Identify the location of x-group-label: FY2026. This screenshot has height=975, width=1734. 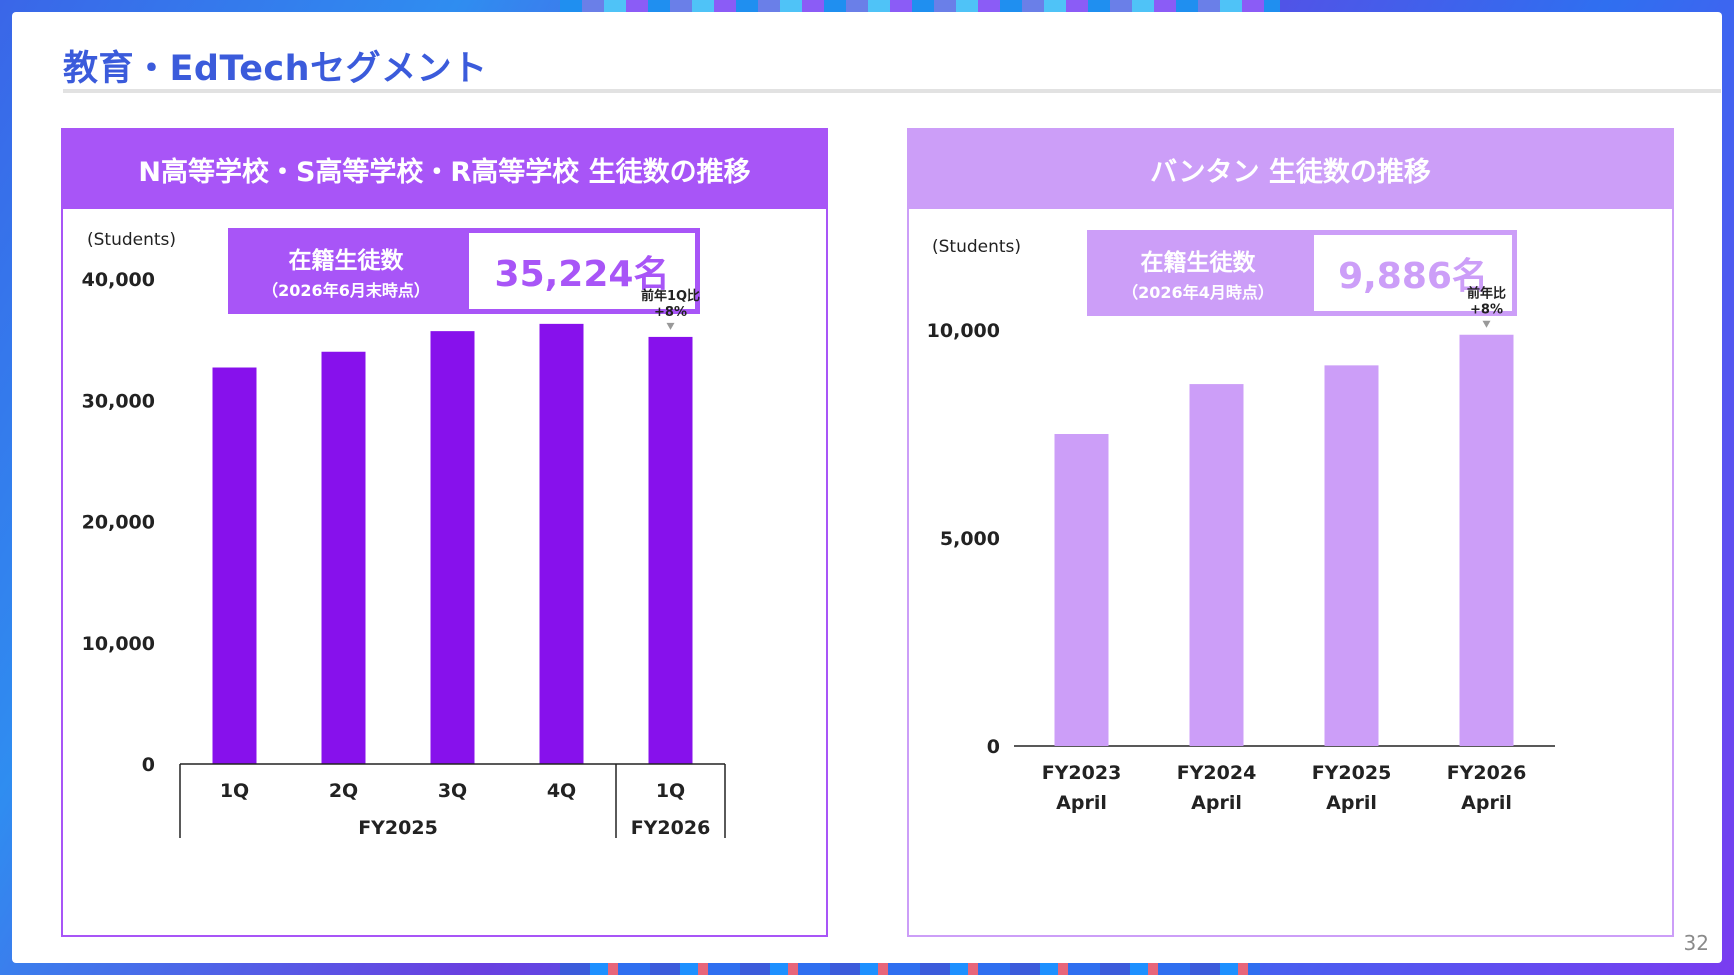
(671, 828).